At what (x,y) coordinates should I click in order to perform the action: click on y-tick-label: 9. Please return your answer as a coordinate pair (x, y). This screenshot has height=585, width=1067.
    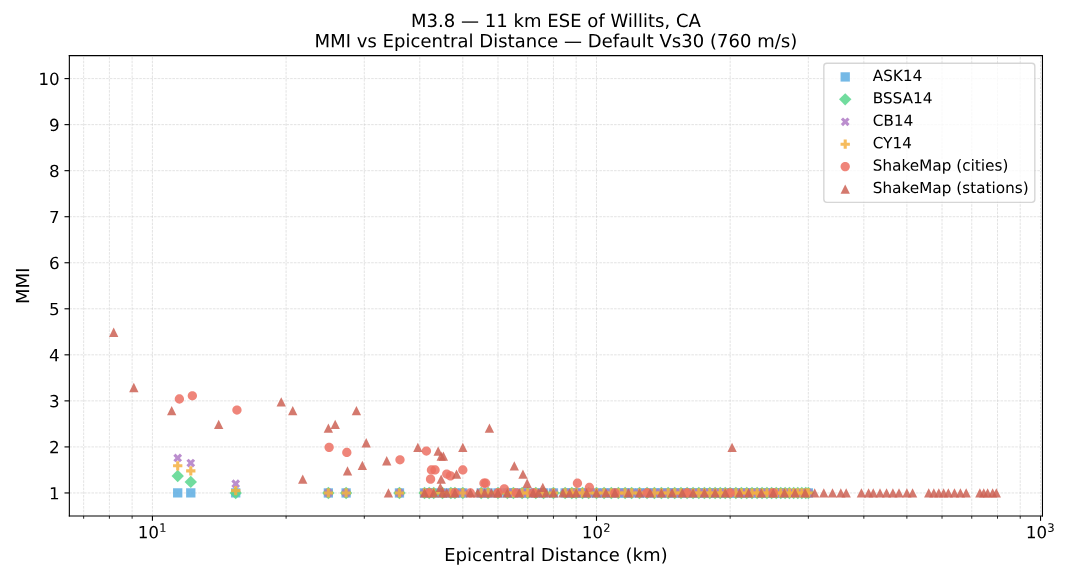
    Looking at the image, I should click on (54, 125).